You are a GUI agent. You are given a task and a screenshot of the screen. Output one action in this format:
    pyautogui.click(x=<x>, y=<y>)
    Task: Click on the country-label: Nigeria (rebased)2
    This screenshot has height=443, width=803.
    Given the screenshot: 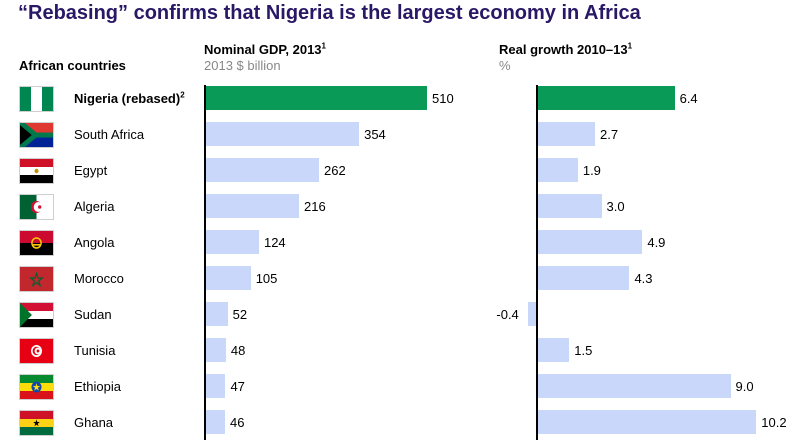 What is the action you would take?
    pyautogui.click(x=129, y=98)
    